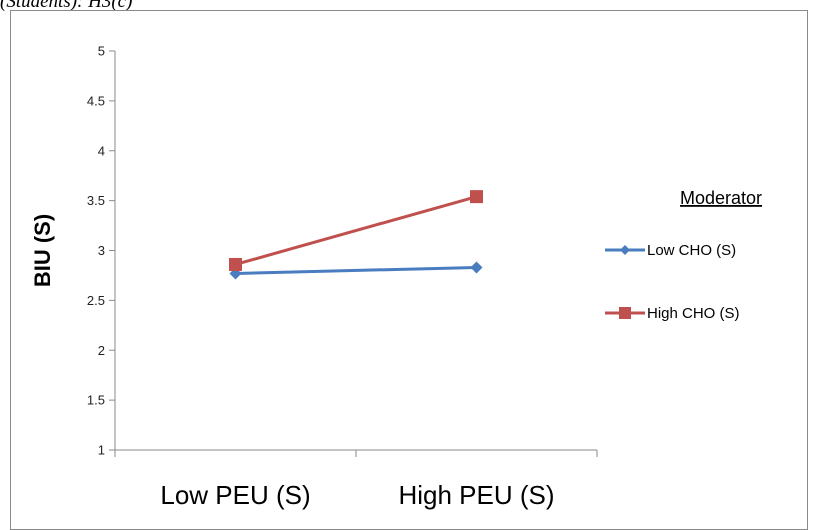  What do you see at coordinates (96, 100) in the screenshot?
I see `y-tick-label: 4.5` at bounding box center [96, 100].